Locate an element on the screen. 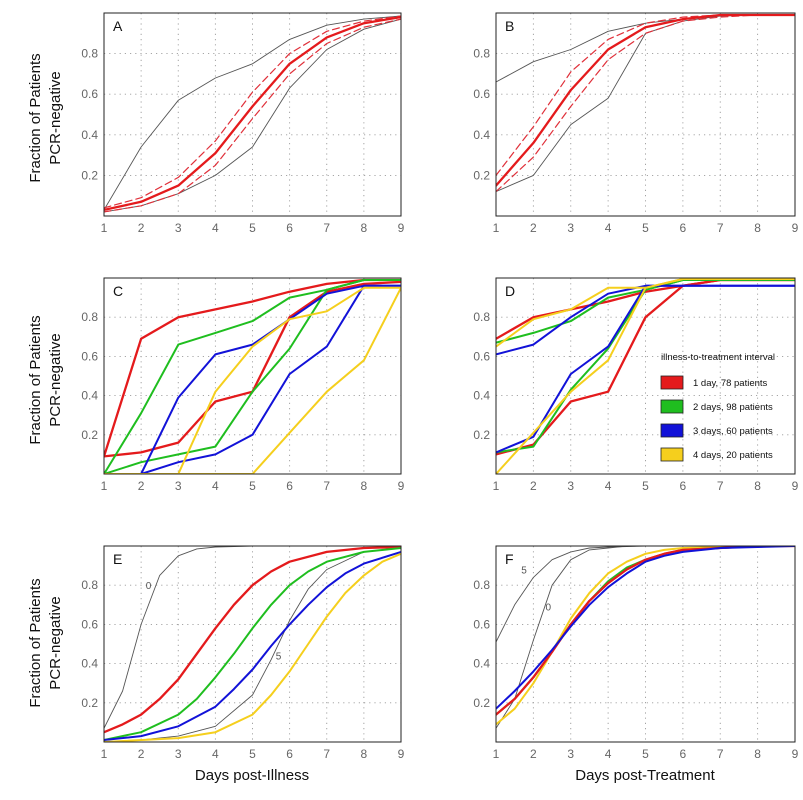 The image size is (803, 800). legend-label: 2 days, 98 patients is located at coordinates (733, 407).